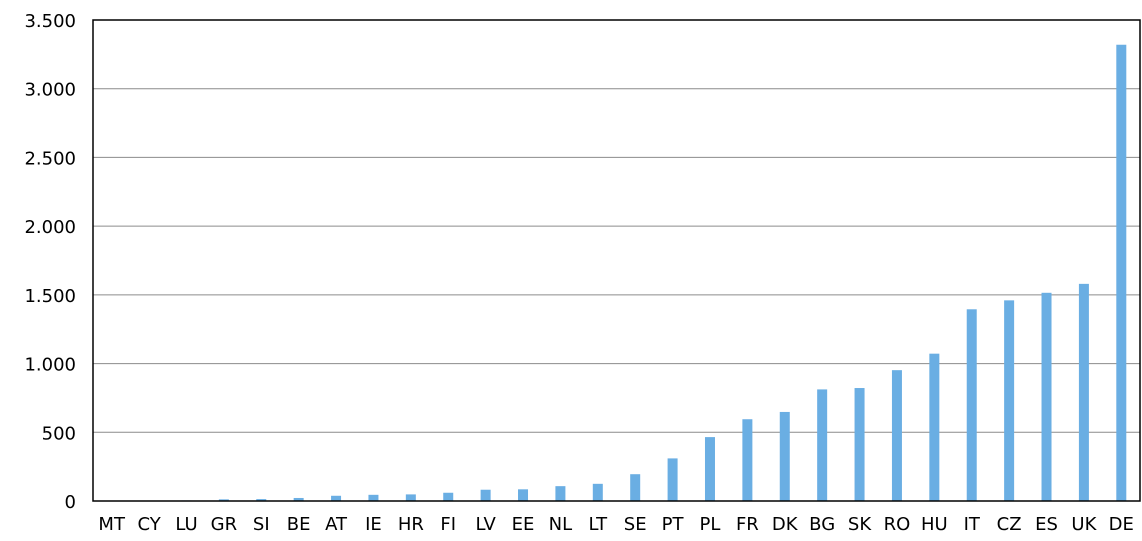 The image size is (1142, 541). What do you see at coordinates (59, 433) in the screenshot?
I see `y-tick-label: 500` at bounding box center [59, 433].